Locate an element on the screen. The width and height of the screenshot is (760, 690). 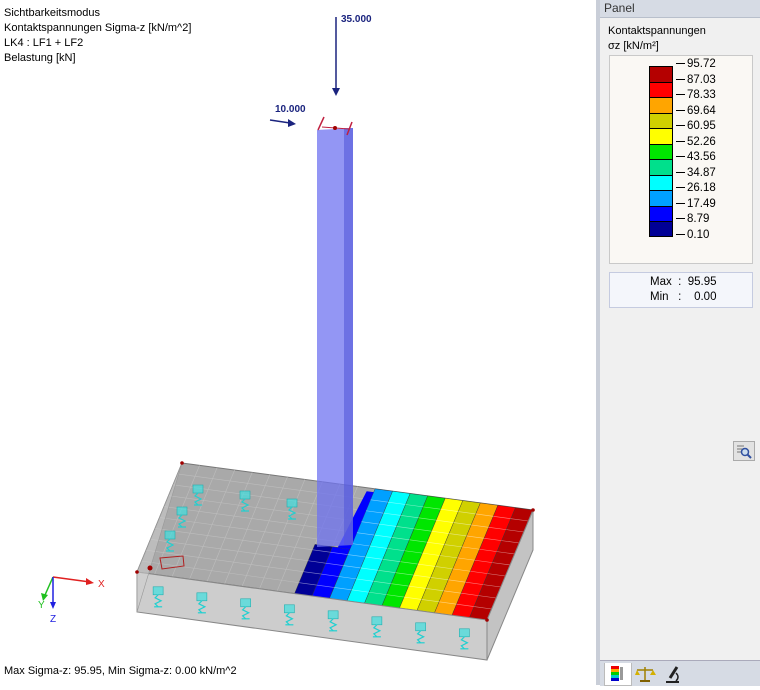
horizontal-load-label: 10.000 is located at coordinates (290, 109).